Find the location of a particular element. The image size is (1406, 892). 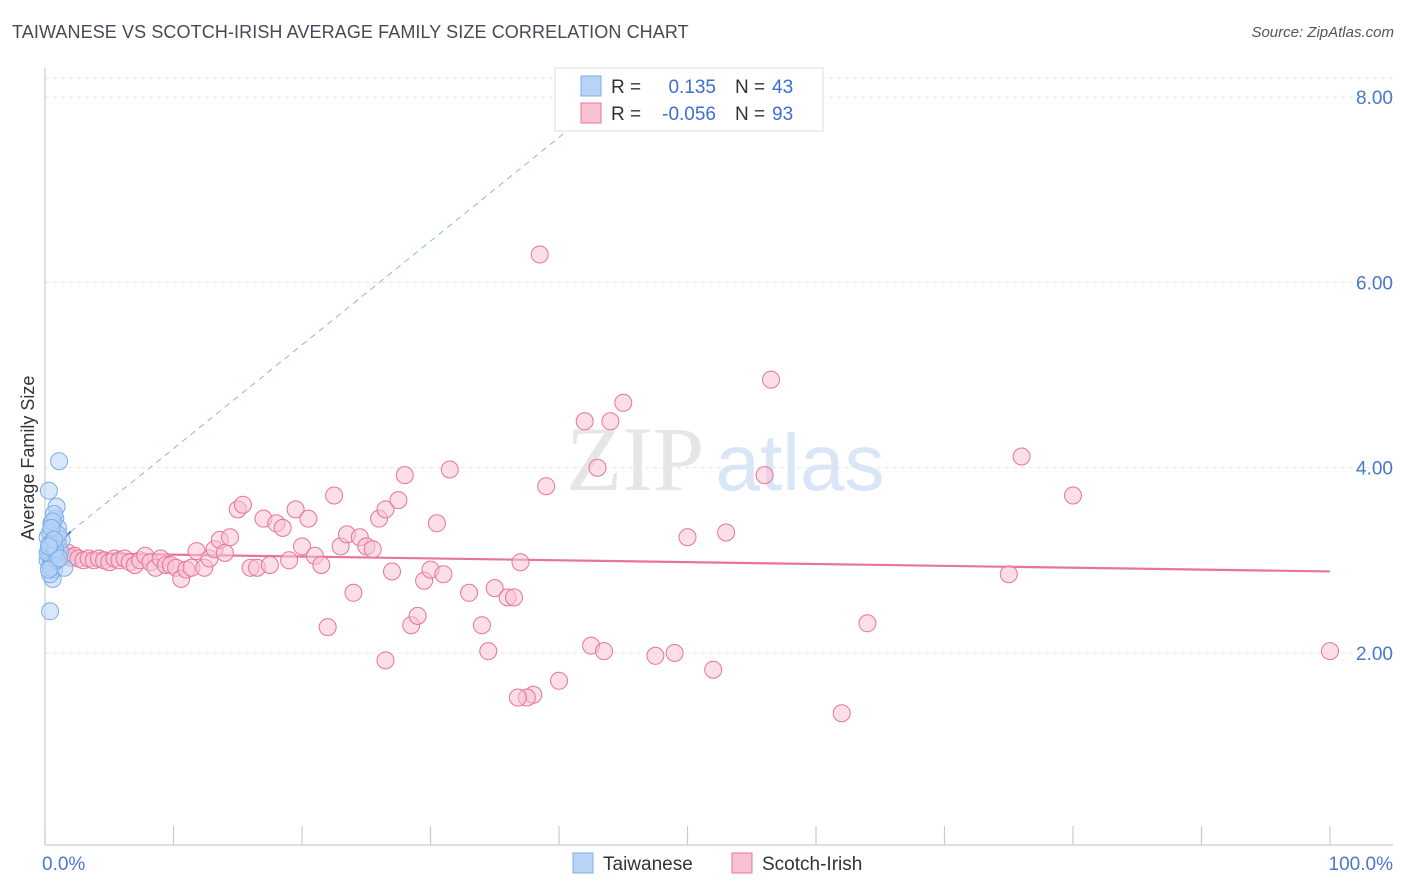

trend-line-scotch-irish is located at coordinates (691, 562).